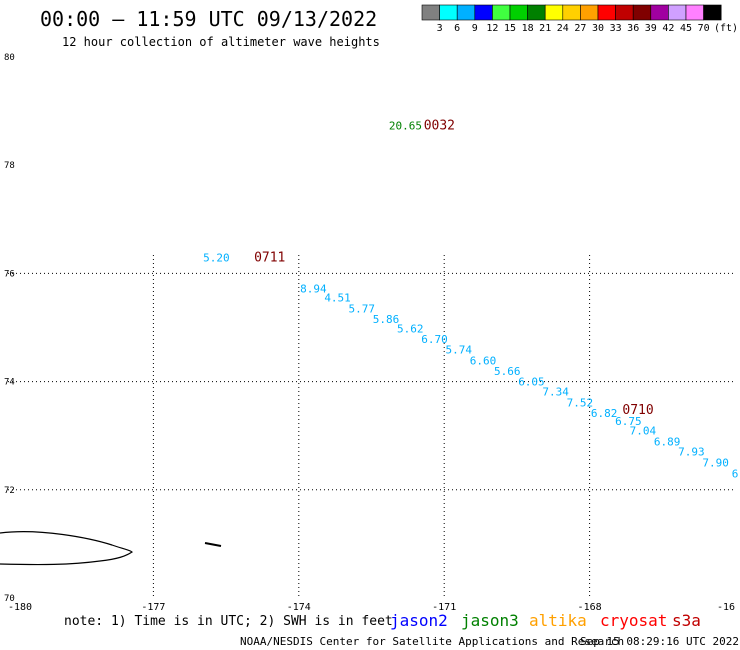  Describe the element at coordinates (555, 392) in the screenshot. I see `wave-height-value: 7.34` at that location.